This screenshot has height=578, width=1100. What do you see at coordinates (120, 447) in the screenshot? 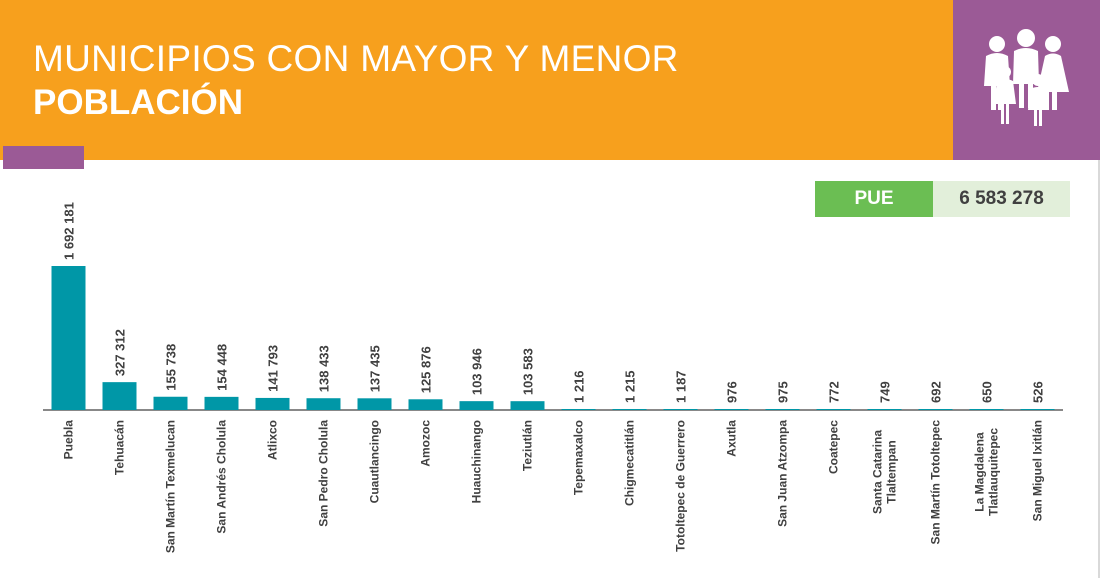
I see `category-label: Tehuacán` at bounding box center [120, 447].